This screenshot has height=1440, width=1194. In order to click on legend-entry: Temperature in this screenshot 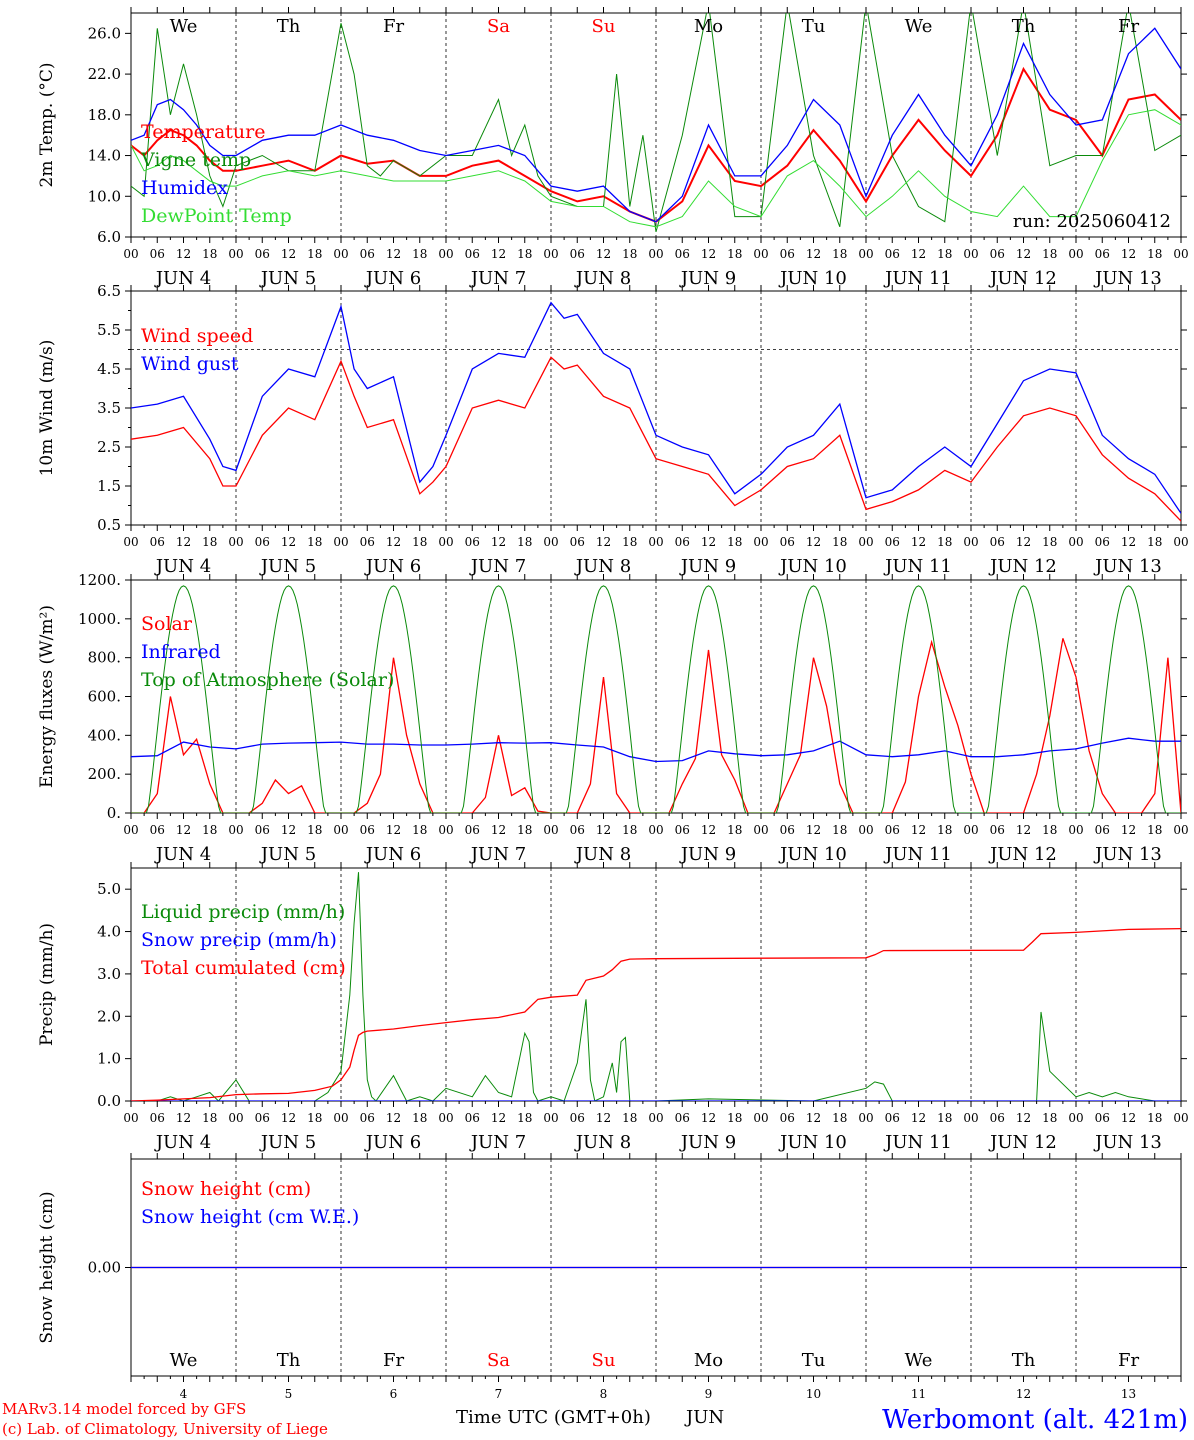, I will do `click(203, 132)`.